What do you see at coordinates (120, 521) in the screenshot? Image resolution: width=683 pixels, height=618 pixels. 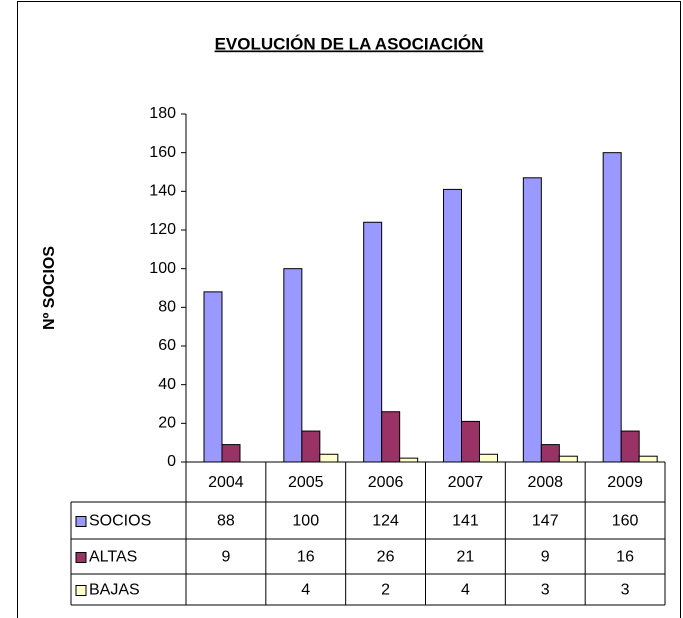 I see `legend-label: SOCIOS` at bounding box center [120, 521].